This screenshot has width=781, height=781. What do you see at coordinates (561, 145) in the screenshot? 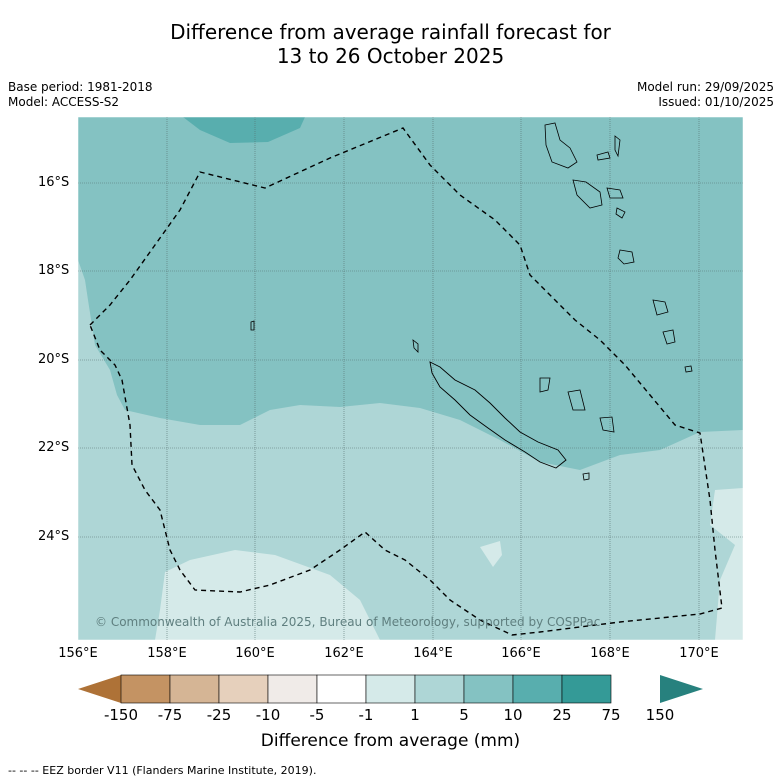
I see `vanuatu-santo` at bounding box center [561, 145].